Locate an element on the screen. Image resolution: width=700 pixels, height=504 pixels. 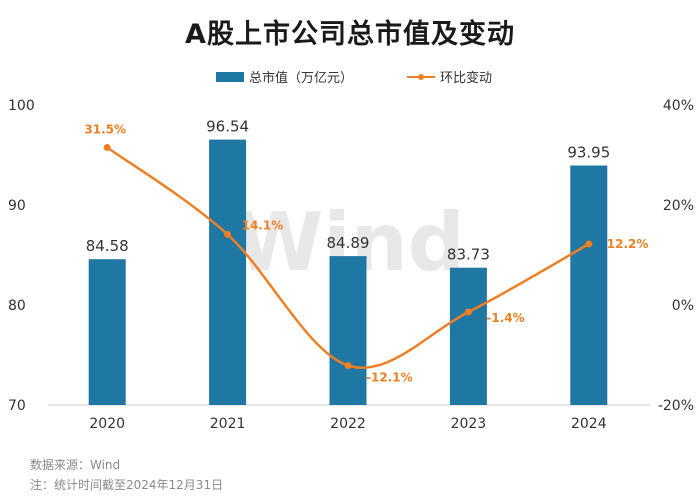
bar-value-label: 83.73 is located at coordinates (468, 255).